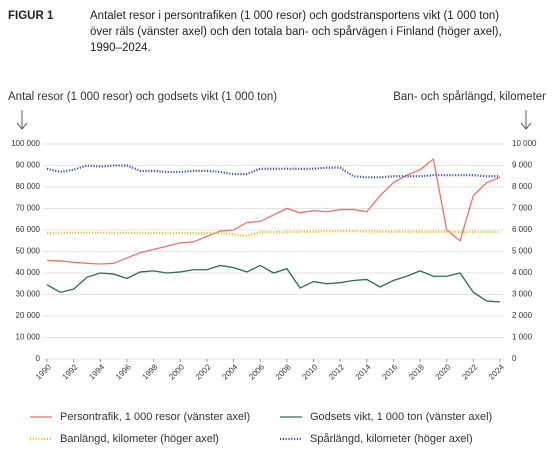 The image size is (555, 455). What do you see at coordinates (522, 186) in the screenshot?
I see `y2-tick-label: 8 000` at bounding box center [522, 186].